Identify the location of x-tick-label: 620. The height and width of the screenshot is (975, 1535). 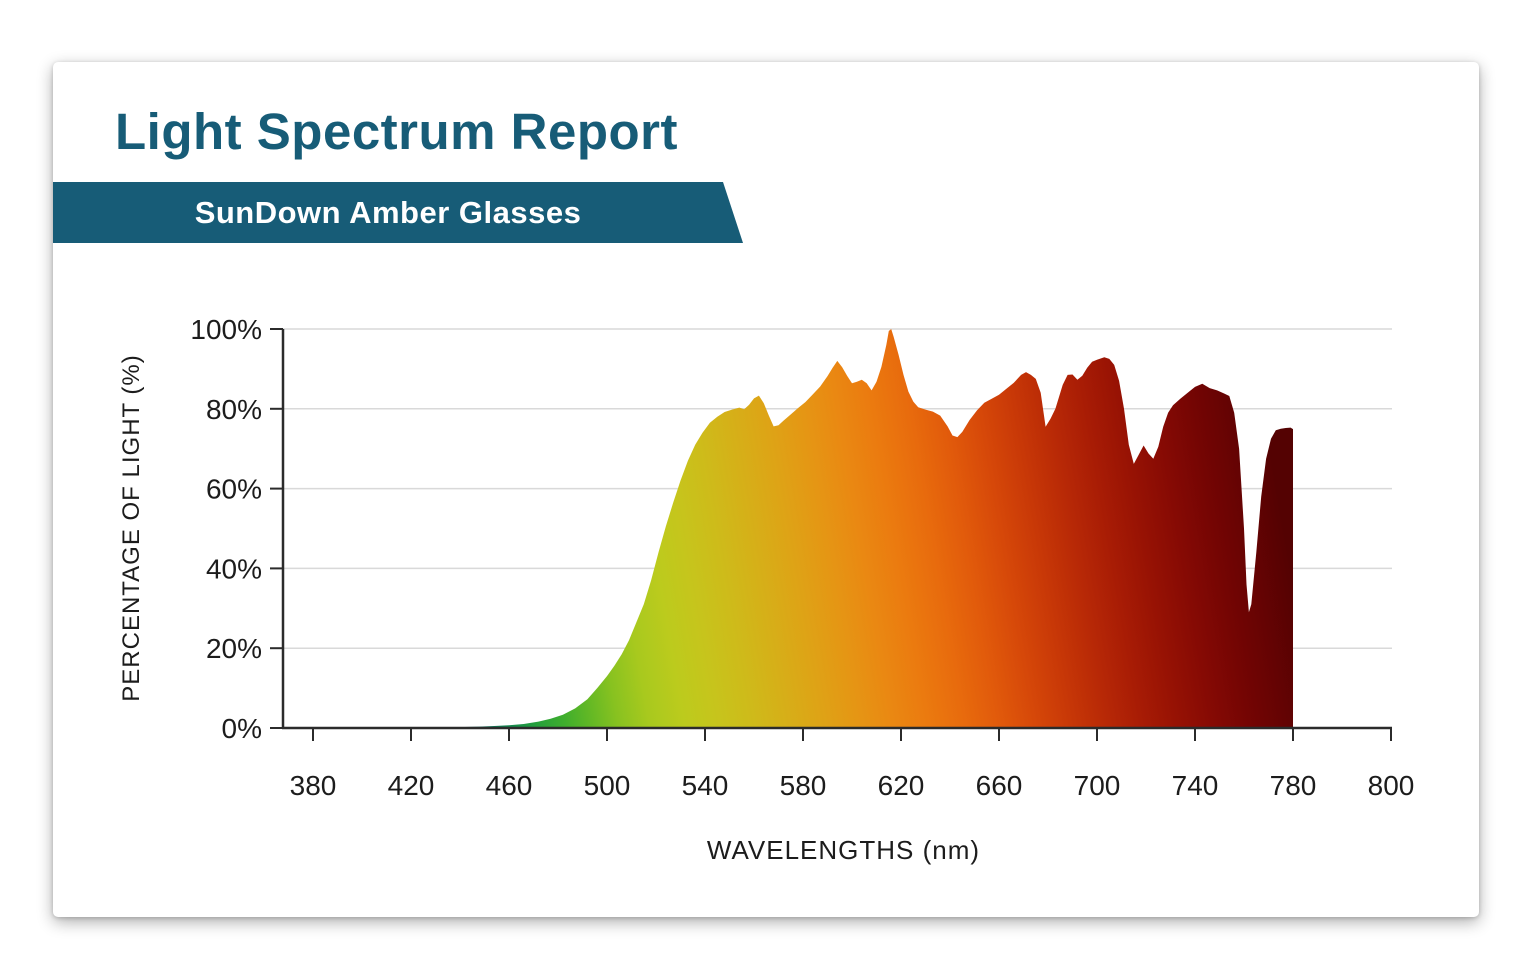
(901, 785).